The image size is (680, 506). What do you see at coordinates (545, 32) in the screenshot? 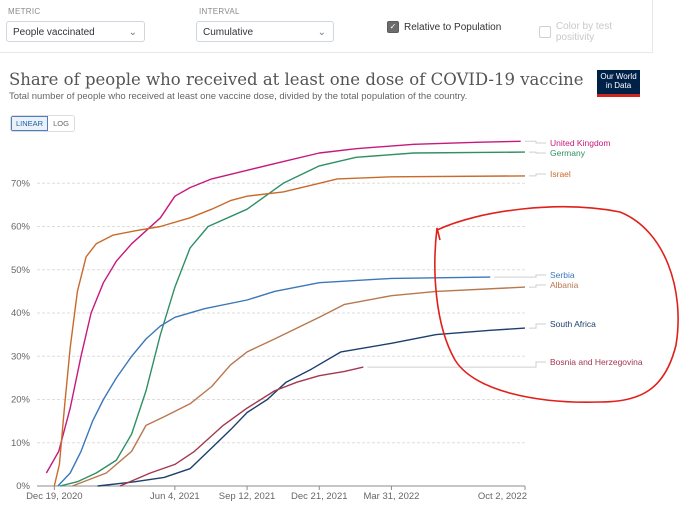
I see `checkbox-unchecked-icon: ✓` at bounding box center [545, 32].